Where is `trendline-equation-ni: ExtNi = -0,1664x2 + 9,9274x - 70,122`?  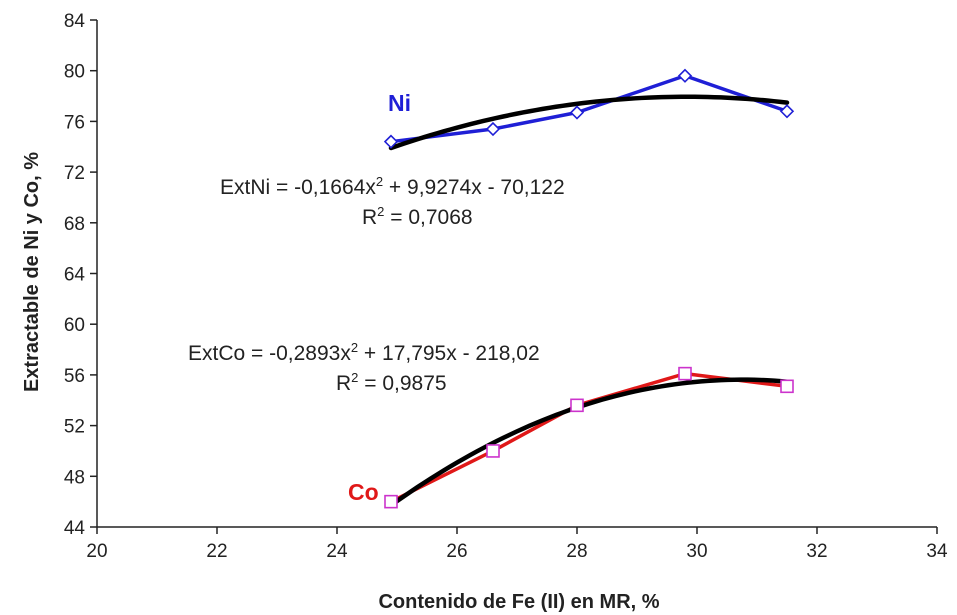
trendline-equation-ni: ExtNi = -0,1664x2 + 9,9274x - 70,122 is located at coordinates (392, 186).